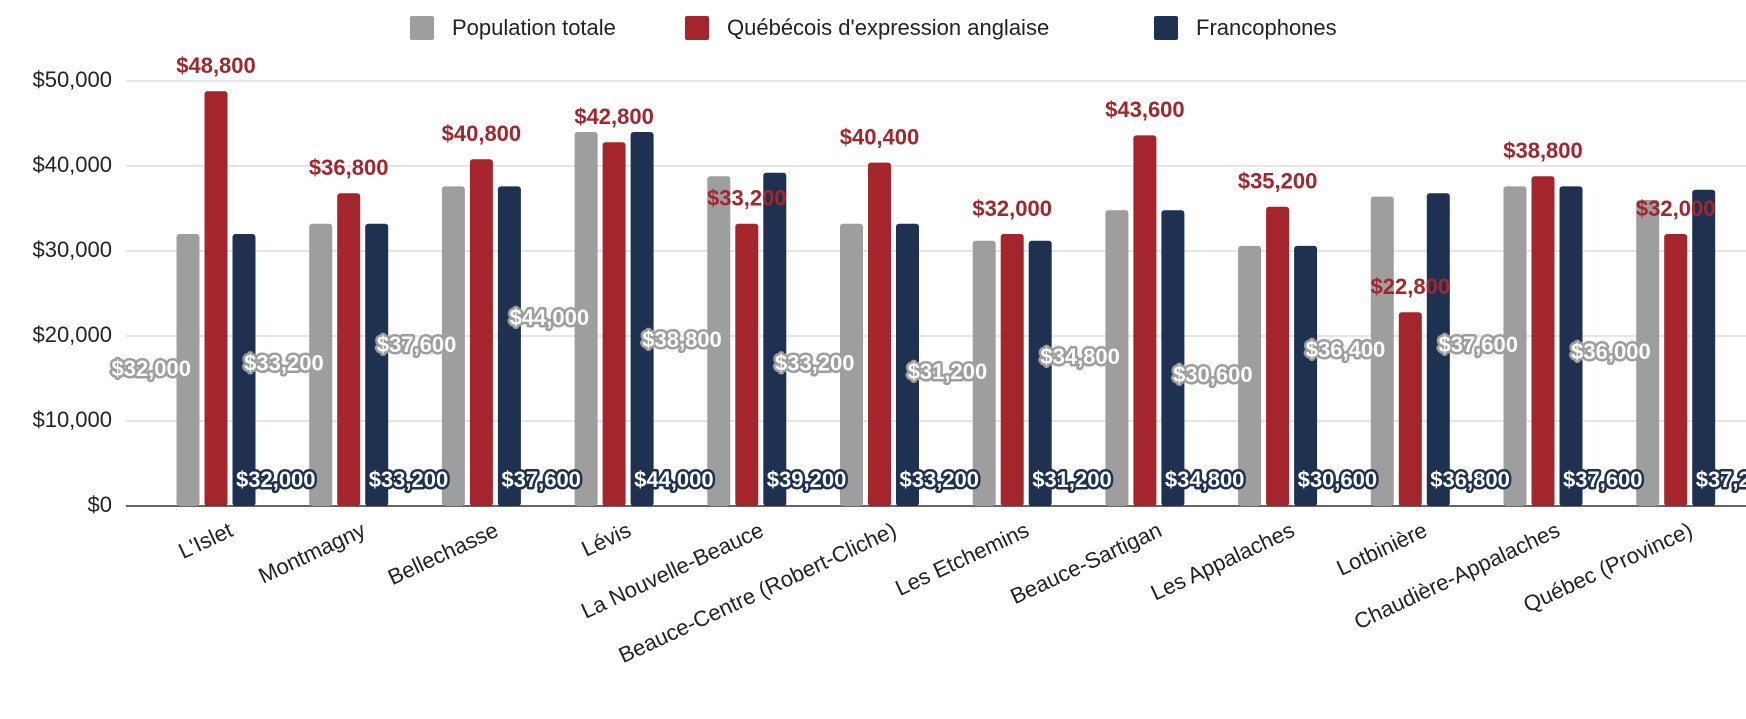 This screenshot has height=719, width=1746. Describe the element at coordinates (72, 164) in the screenshot. I see `y-tick-label: $40,000` at that location.